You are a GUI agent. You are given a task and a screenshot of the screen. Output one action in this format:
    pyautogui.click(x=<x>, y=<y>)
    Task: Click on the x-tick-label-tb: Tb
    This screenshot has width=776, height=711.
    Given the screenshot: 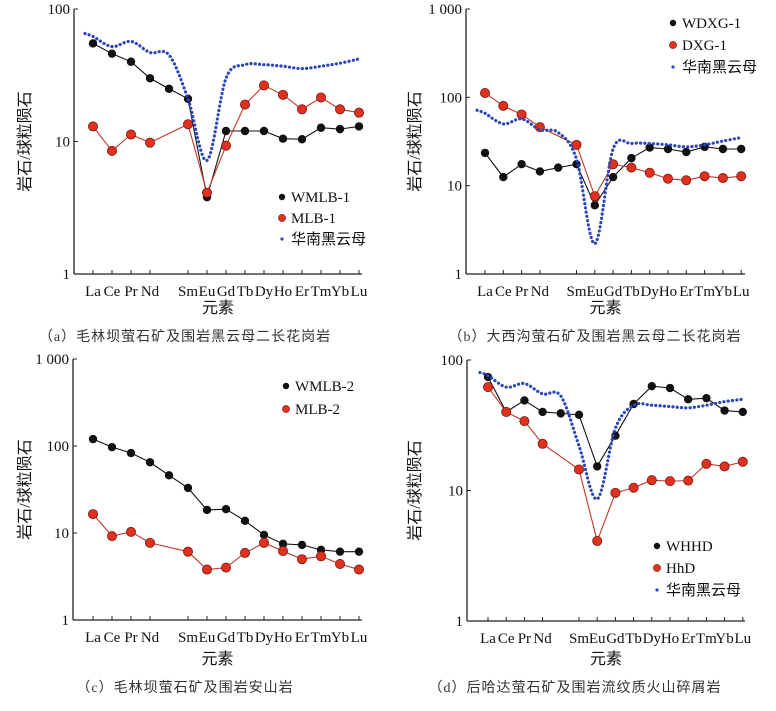 What is the action you would take?
    pyautogui.click(x=245, y=638)
    